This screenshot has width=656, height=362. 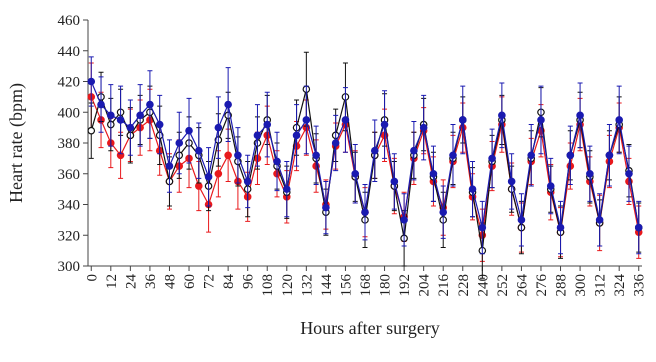 I want to click on x-tick-label: 300, so click(x=581, y=285).